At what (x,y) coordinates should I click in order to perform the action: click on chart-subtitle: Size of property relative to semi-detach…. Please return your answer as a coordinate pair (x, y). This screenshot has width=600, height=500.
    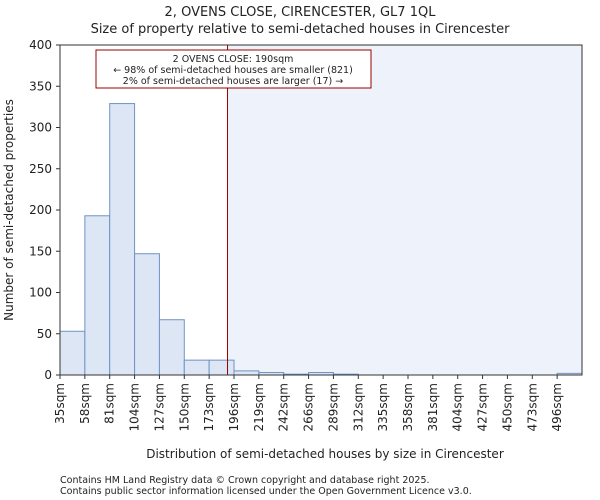
    Looking at the image, I should click on (301, 29).